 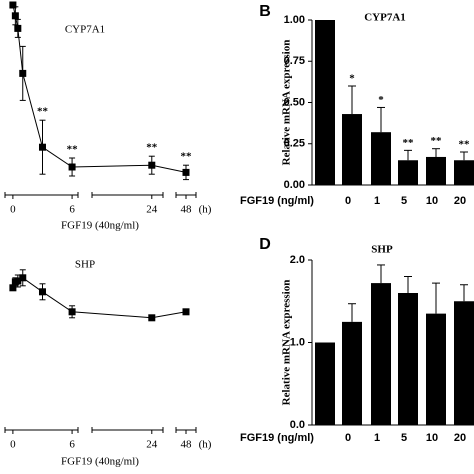 I want to click on data-line, so click(x=99, y=298).